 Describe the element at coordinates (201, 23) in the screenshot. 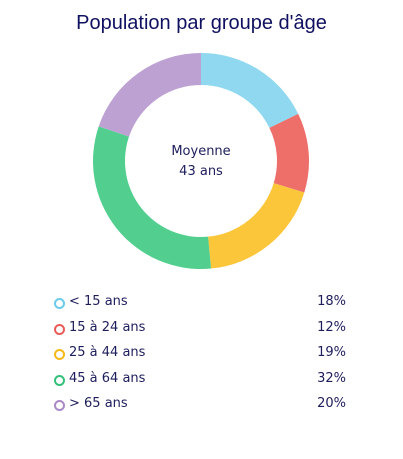

I see `chart-title: Population par groupe d'âge` at that location.